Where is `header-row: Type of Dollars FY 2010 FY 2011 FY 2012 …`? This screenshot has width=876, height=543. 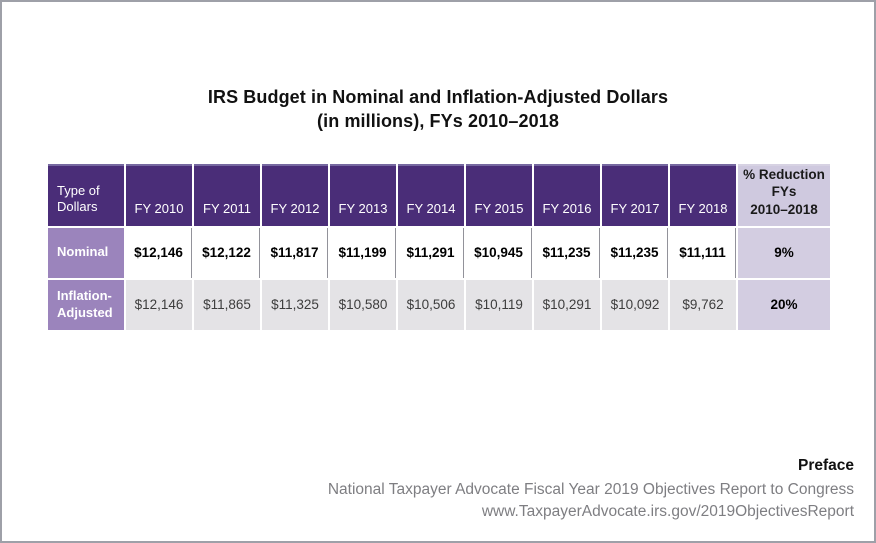 header-row: Type of Dollars FY 2010 FY 2011 FY 2012 … is located at coordinates (439, 194).